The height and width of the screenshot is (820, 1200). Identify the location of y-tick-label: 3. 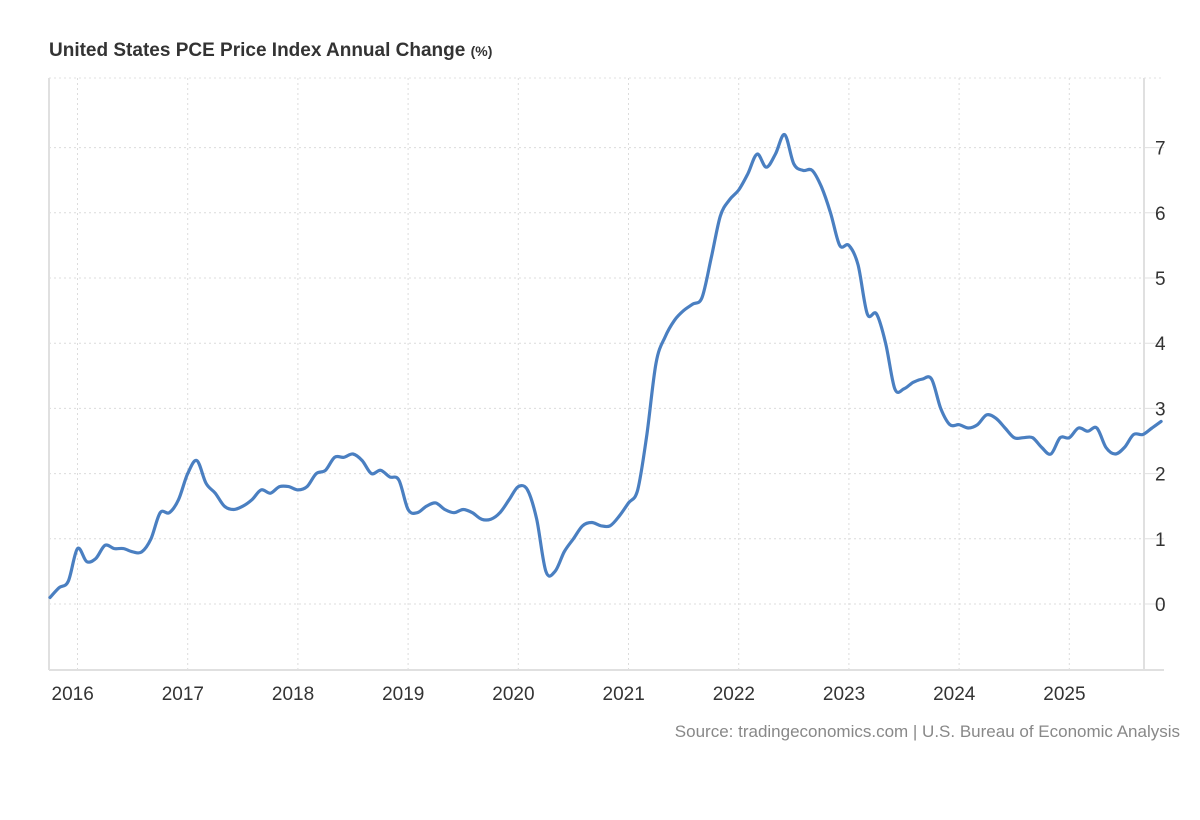
(1160, 409).